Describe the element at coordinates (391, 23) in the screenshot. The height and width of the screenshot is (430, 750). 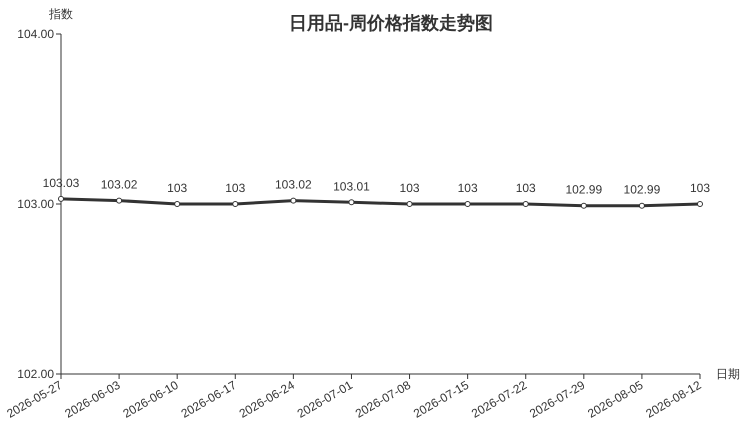
I see `chart-title: 日用品-周价格指数走势图` at that location.